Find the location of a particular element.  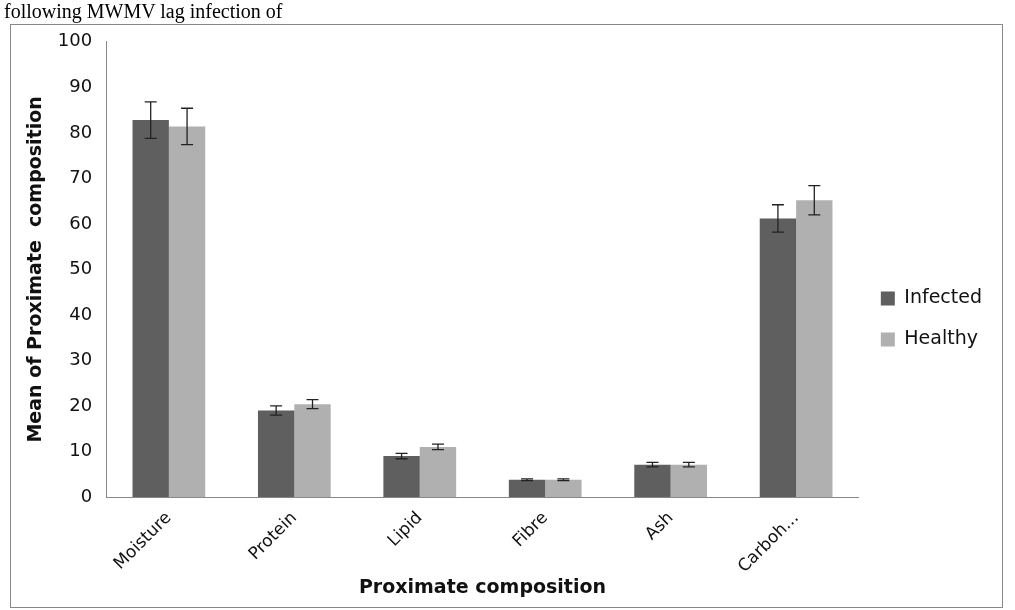

y-tick-label: 50 is located at coordinates (81, 268).